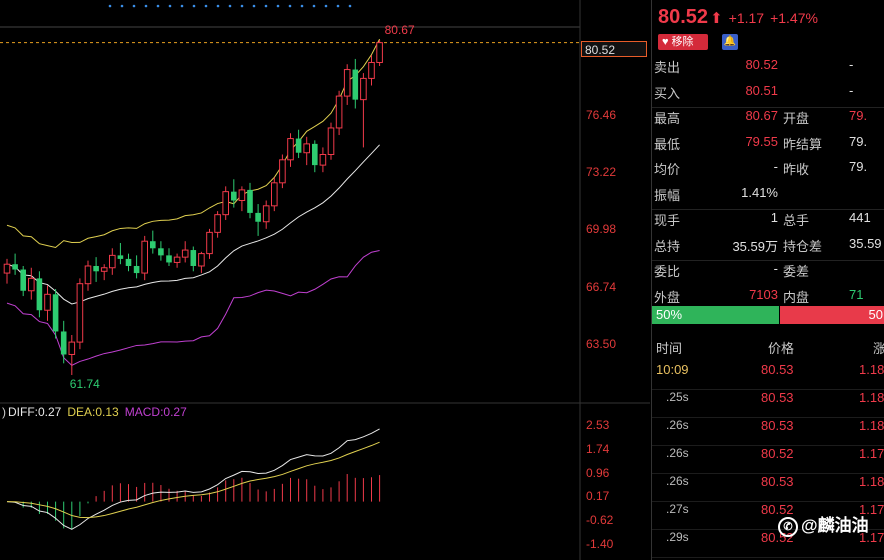 Image resolution: width=884 pixels, height=560 pixels. I want to click on stat-key: 卖出, so click(667, 67).